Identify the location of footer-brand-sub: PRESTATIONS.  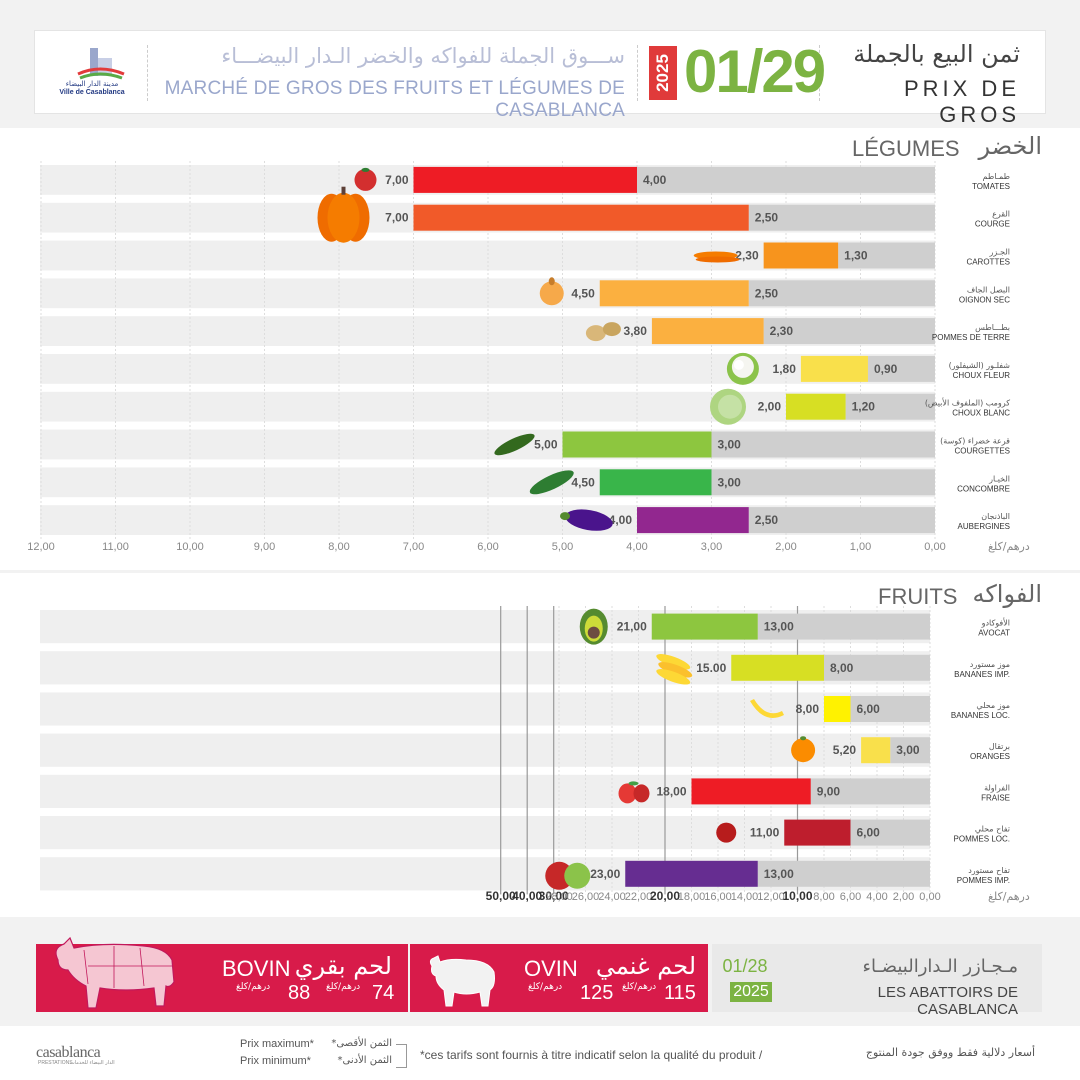
(55, 1063).